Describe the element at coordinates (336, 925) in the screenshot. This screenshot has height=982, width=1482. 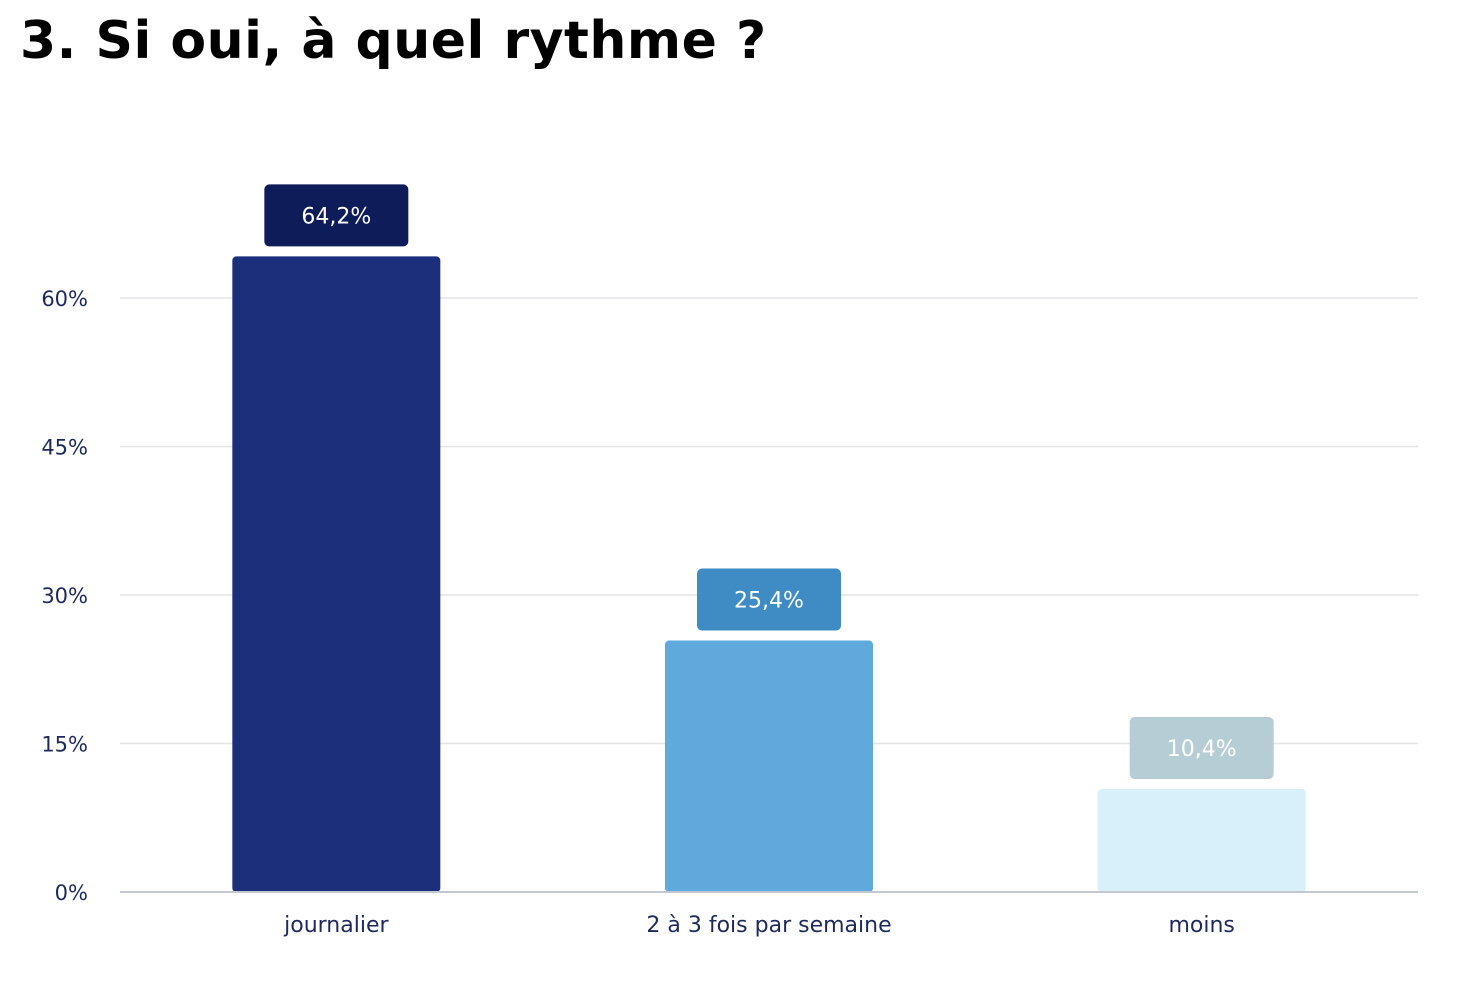
I see `category-label: journalier` at that location.